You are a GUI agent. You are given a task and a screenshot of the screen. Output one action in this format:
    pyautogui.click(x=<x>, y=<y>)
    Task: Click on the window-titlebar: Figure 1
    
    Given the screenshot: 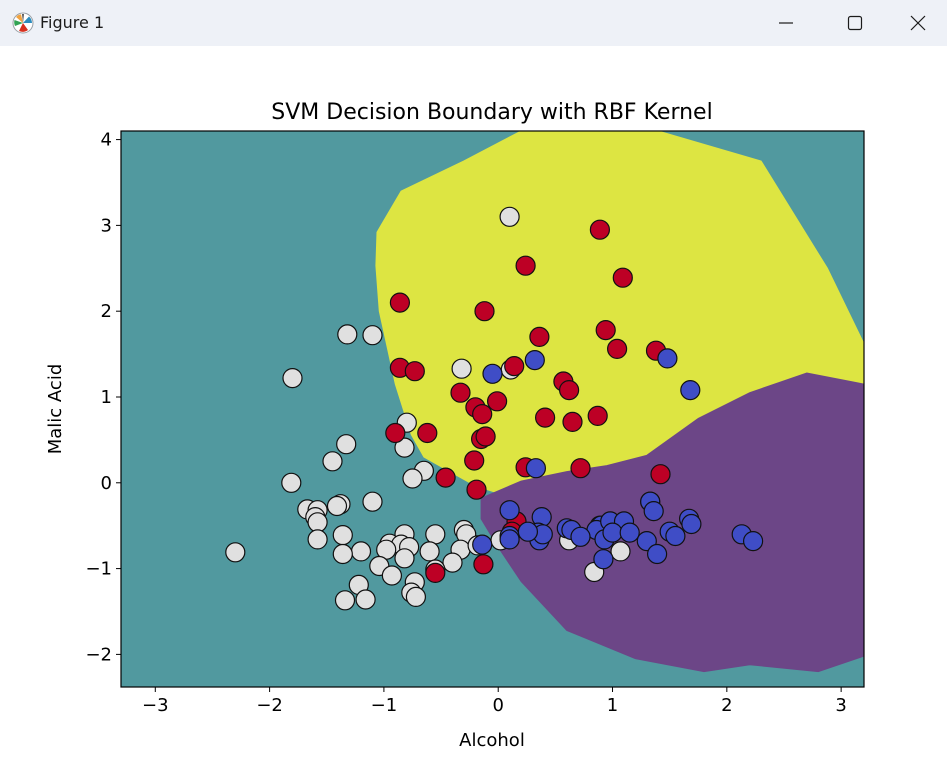 What is the action you would take?
    pyautogui.click(x=473, y=23)
    